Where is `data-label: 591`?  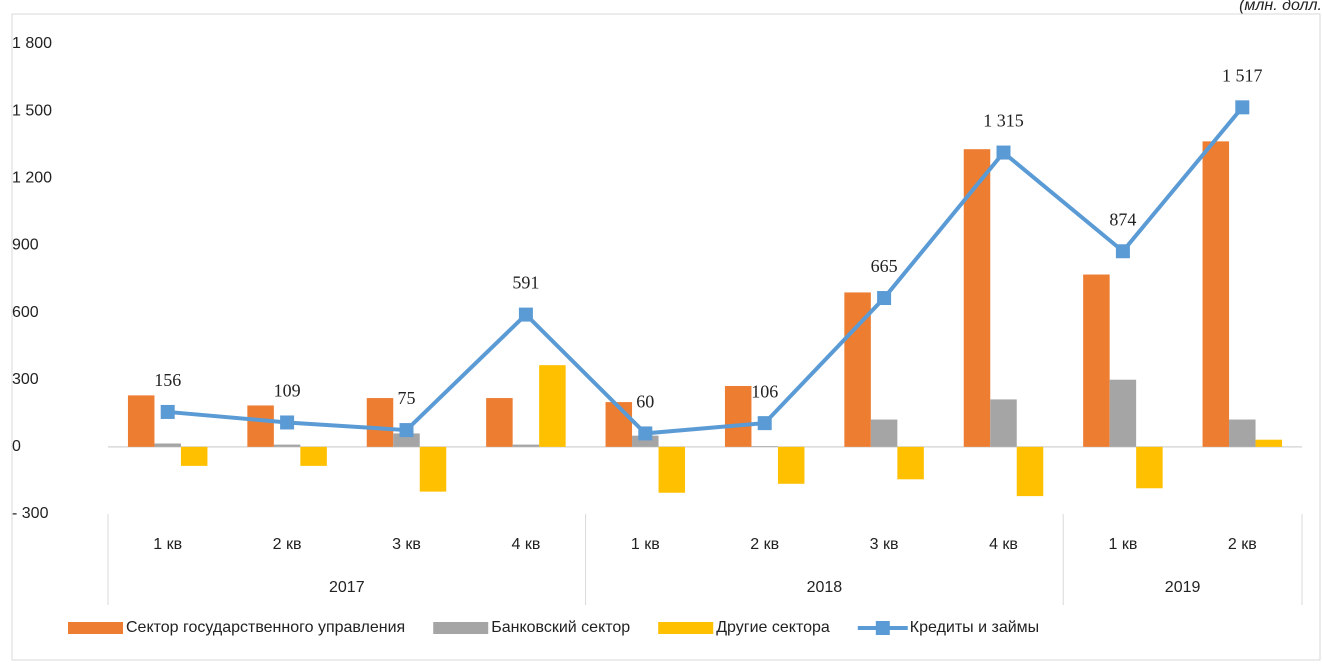 data-label: 591 is located at coordinates (525, 283).